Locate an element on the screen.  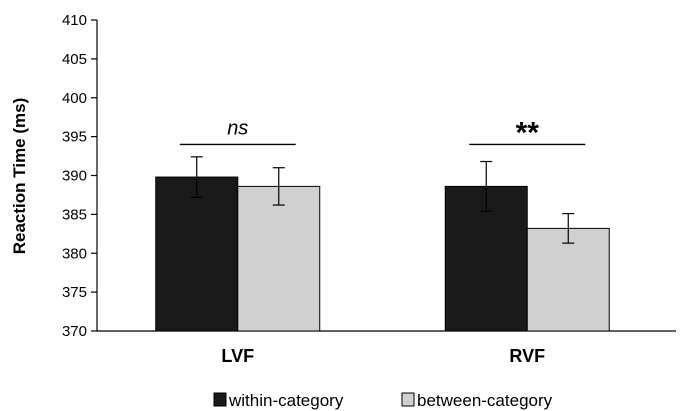
legend-label: within-category is located at coordinates (286, 400).